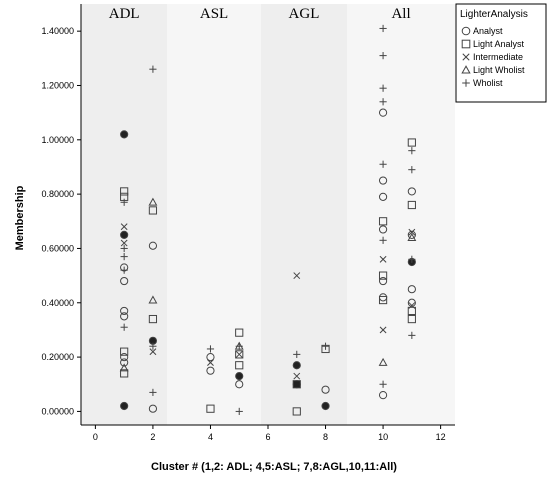  Describe the element at coordinates (304, 14) in the screenshot. I see `panel-title-agl: AGL` at that location.